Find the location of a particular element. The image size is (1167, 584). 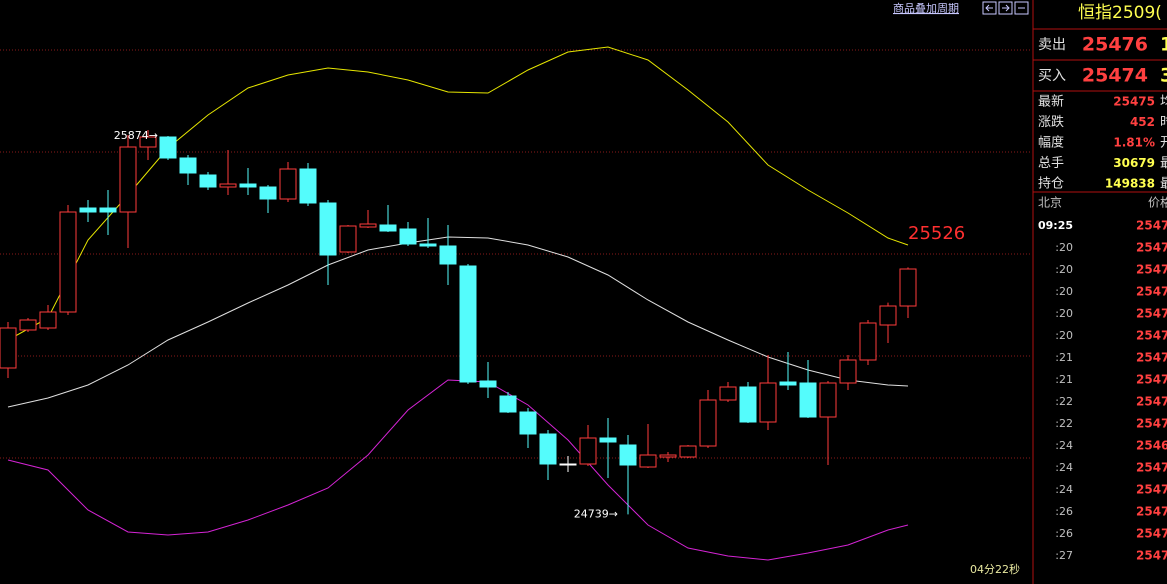

price-annotation: 24739→ is located at coordinates (596, 513).